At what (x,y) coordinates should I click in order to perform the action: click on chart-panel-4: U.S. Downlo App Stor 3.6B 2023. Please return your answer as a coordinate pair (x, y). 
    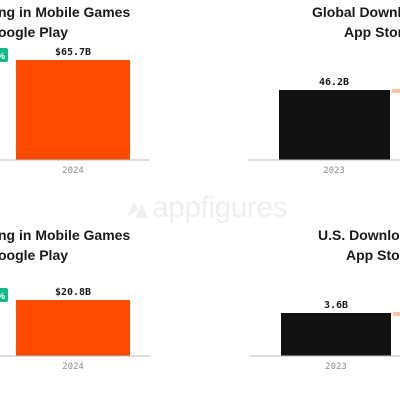
    Looking at the image, I should click on (325, 299).